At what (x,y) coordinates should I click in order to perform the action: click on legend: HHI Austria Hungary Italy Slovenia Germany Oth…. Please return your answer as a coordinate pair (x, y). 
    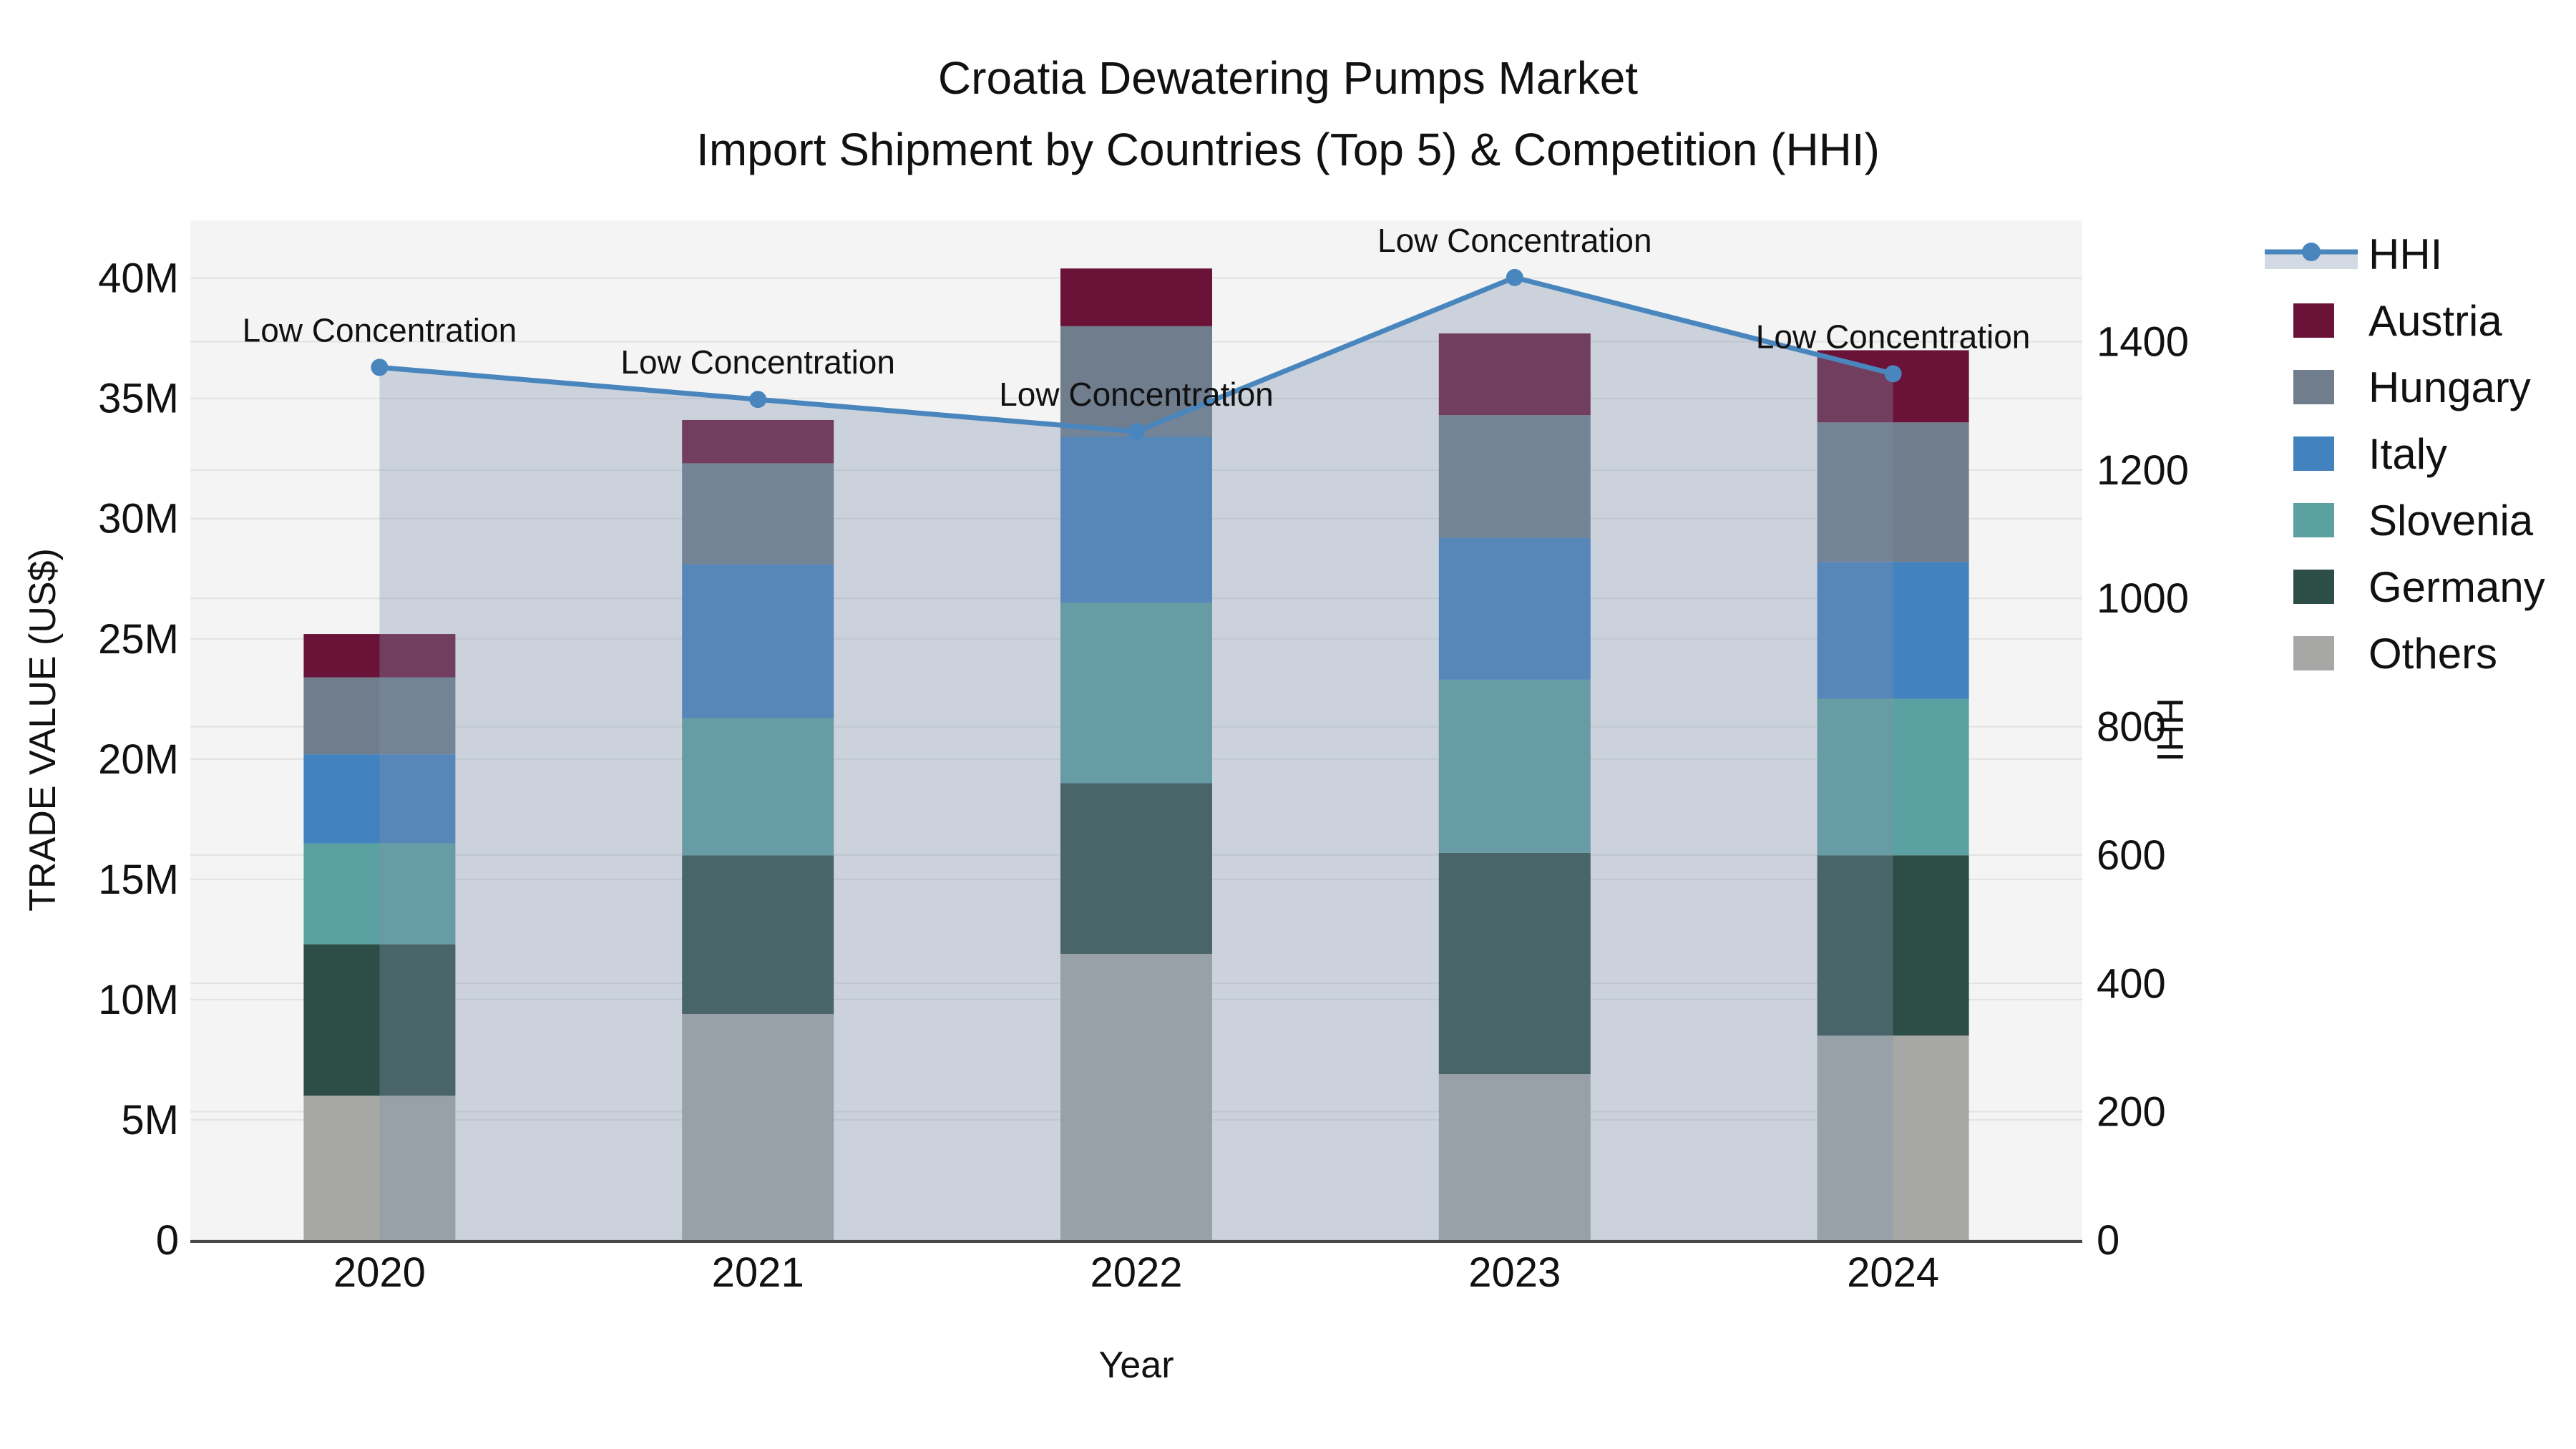
    Looking at the image, I should click on (2405, 466).